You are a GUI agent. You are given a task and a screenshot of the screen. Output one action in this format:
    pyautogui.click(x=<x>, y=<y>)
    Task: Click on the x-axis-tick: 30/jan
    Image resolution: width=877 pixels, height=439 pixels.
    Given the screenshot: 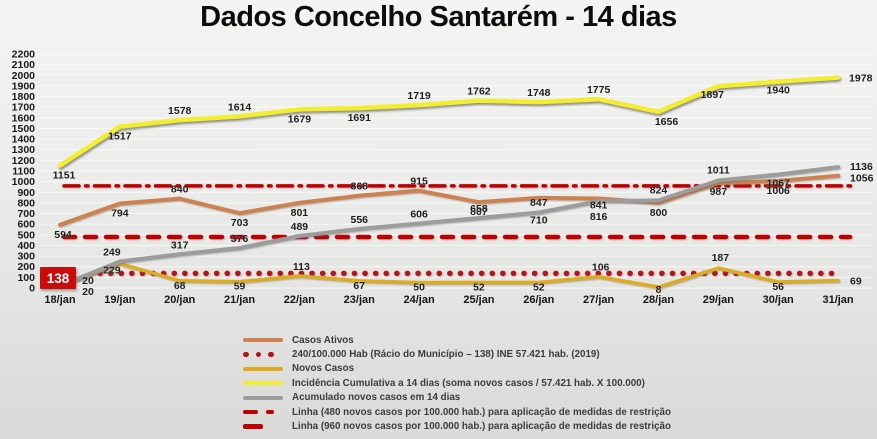 What is the action you would take?
    pyautogui.click(x=778, y=300)
    